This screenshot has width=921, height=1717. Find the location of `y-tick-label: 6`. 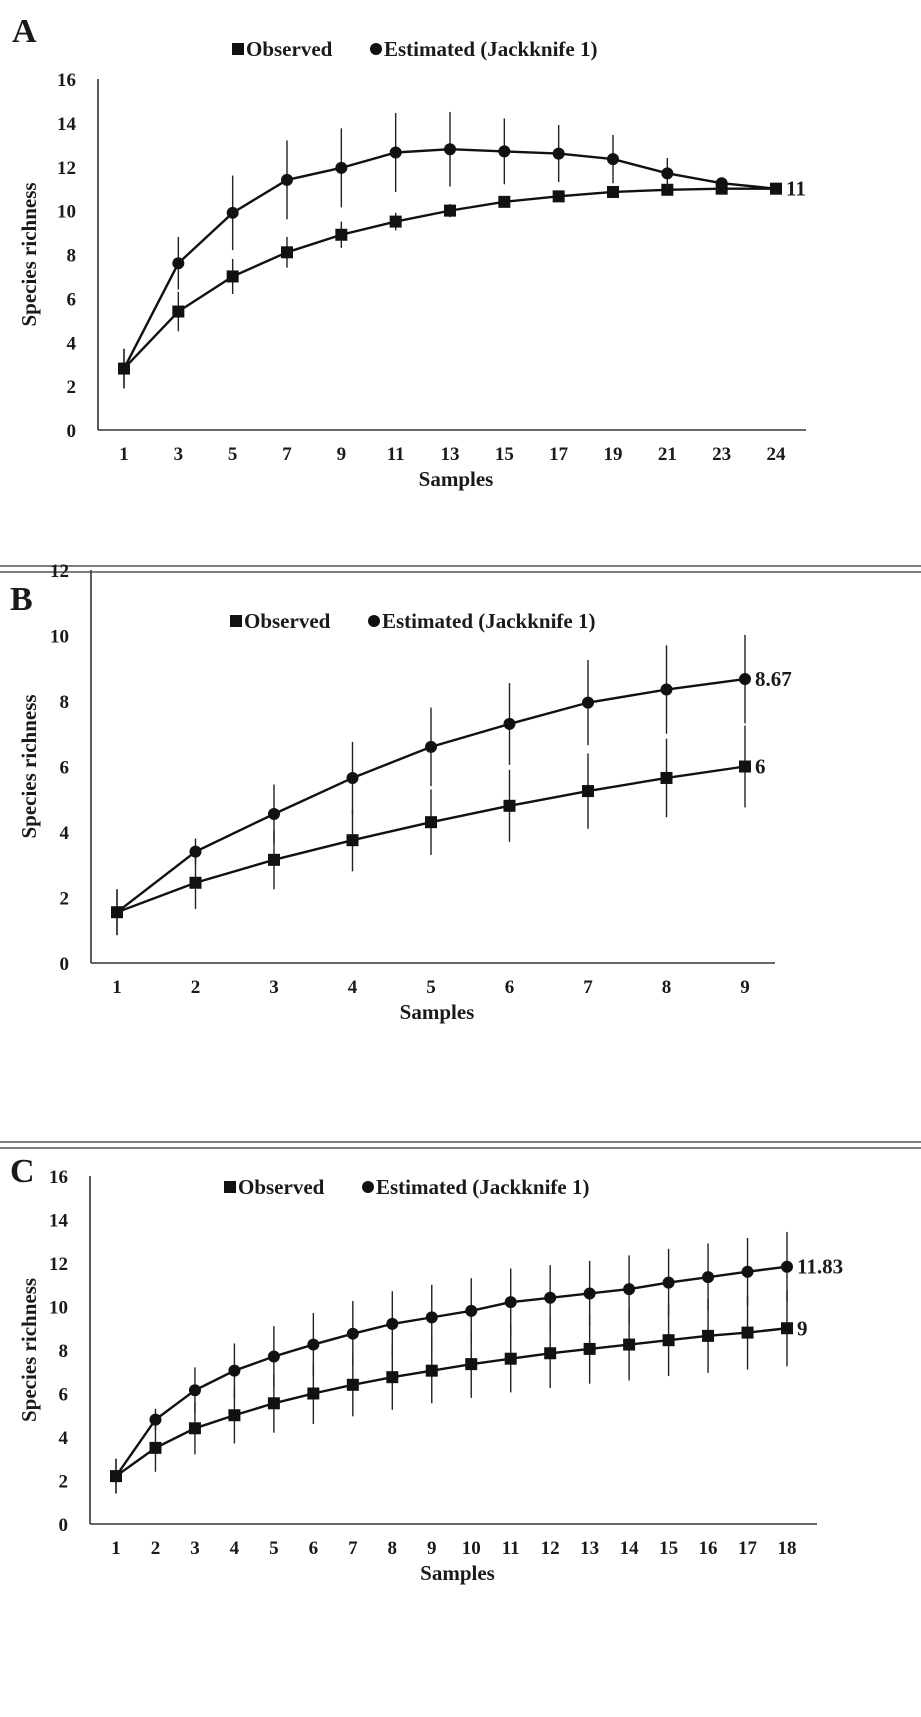

y-tick-label: 6 is located at coordinates (65, 768).